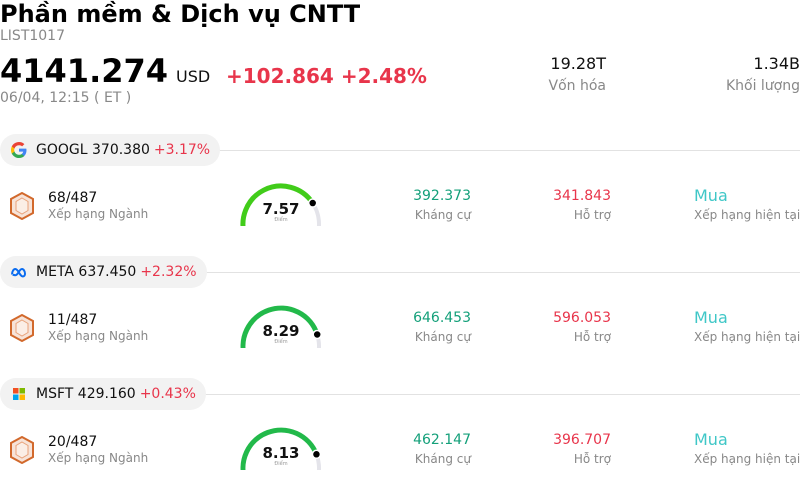  Describe the element at coordinates (32, 36) in the screenshot. I see `index-code: LIST1017` at that location.